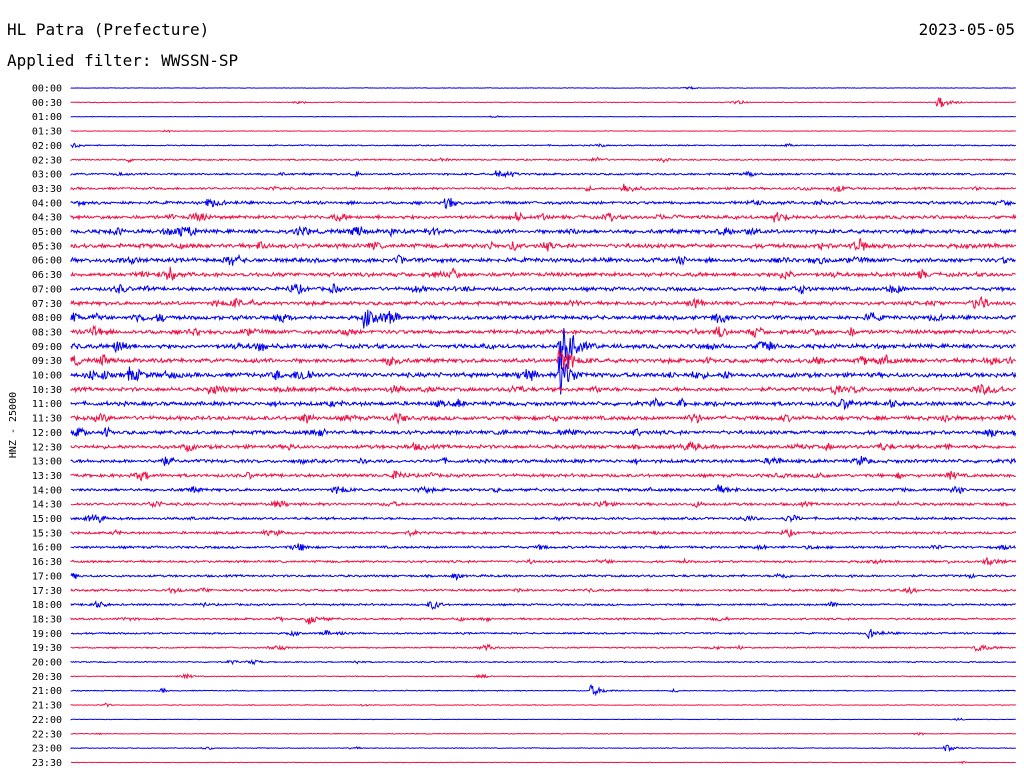  What do you see at coordinates (47, 390) in the screenshot?
I see `row-time-label: 10:30` at bounding box center [47, 390].